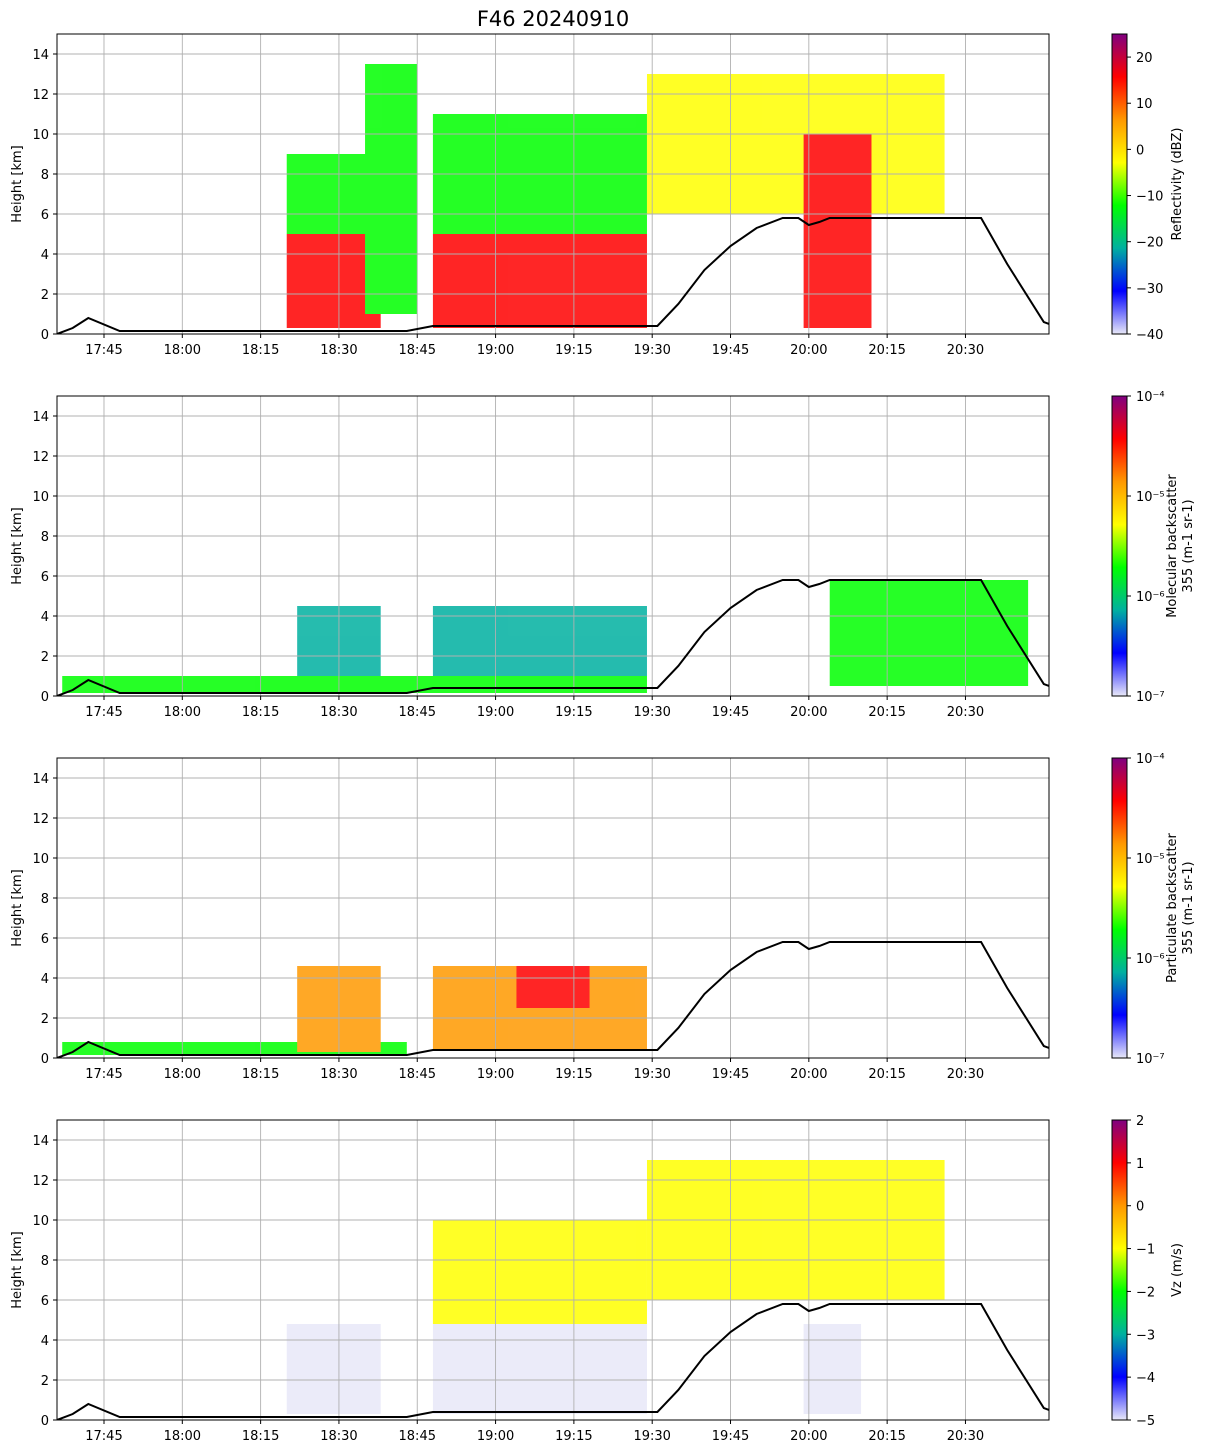 This screenshot has width=1214, height=1454. I want to click on colorbar-tick-label: −4, so click(1145, 1378).